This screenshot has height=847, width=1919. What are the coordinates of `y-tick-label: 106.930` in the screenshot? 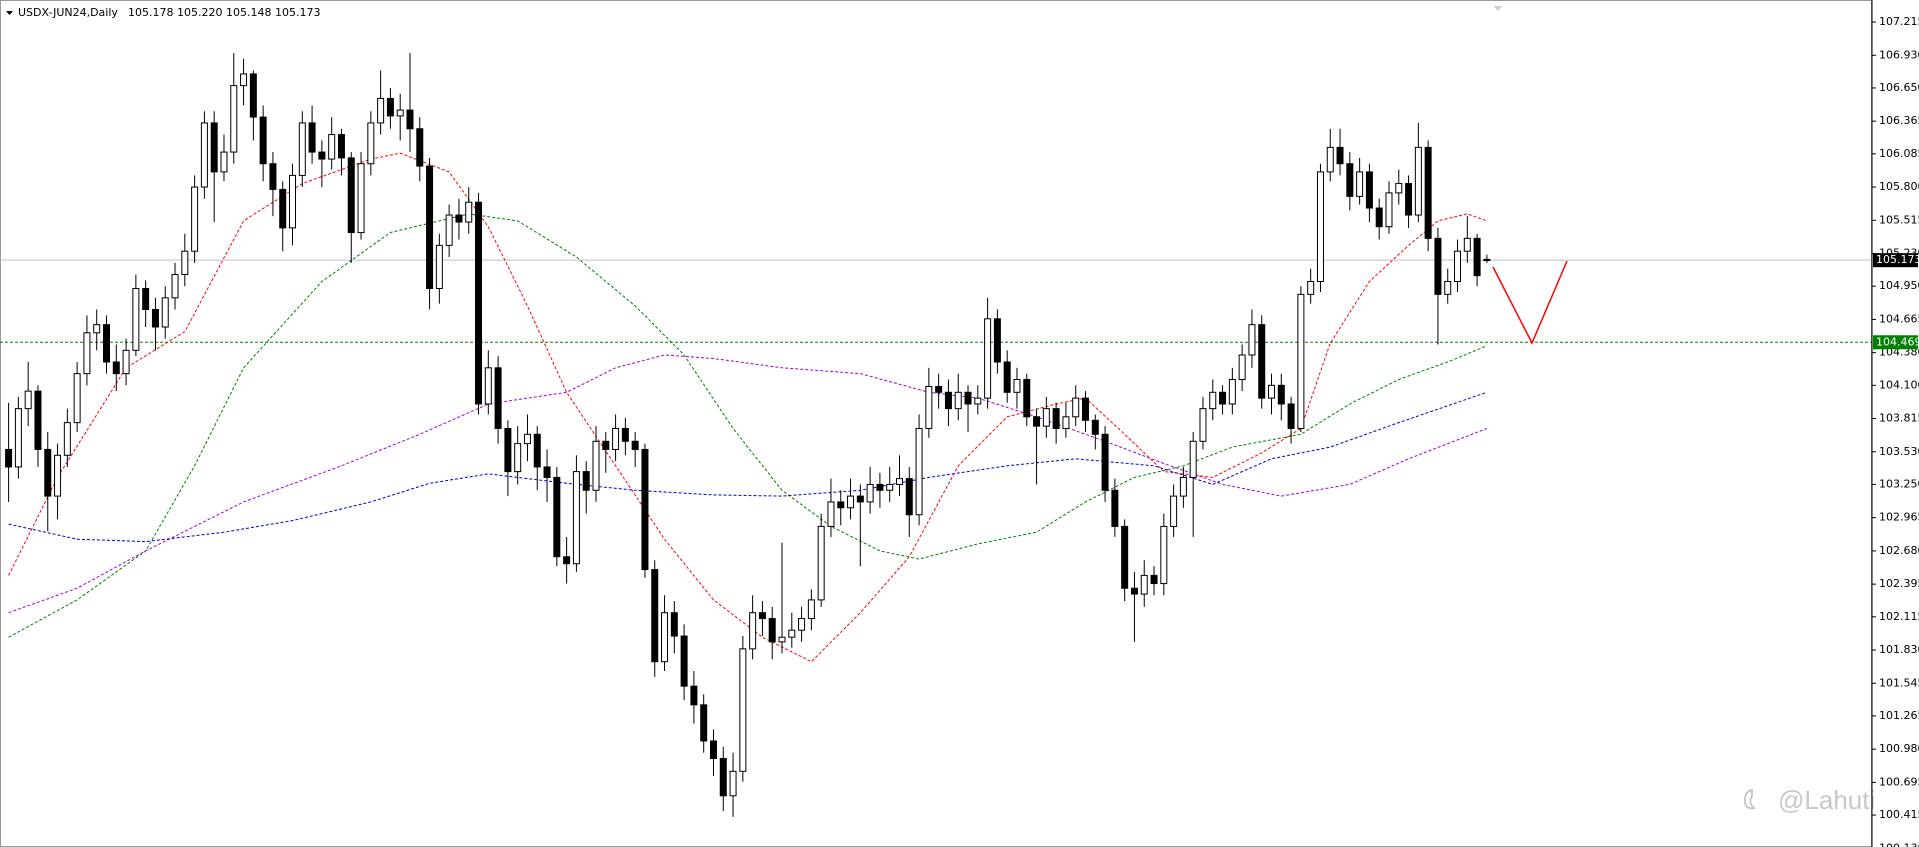 It's located at (1899, 54).